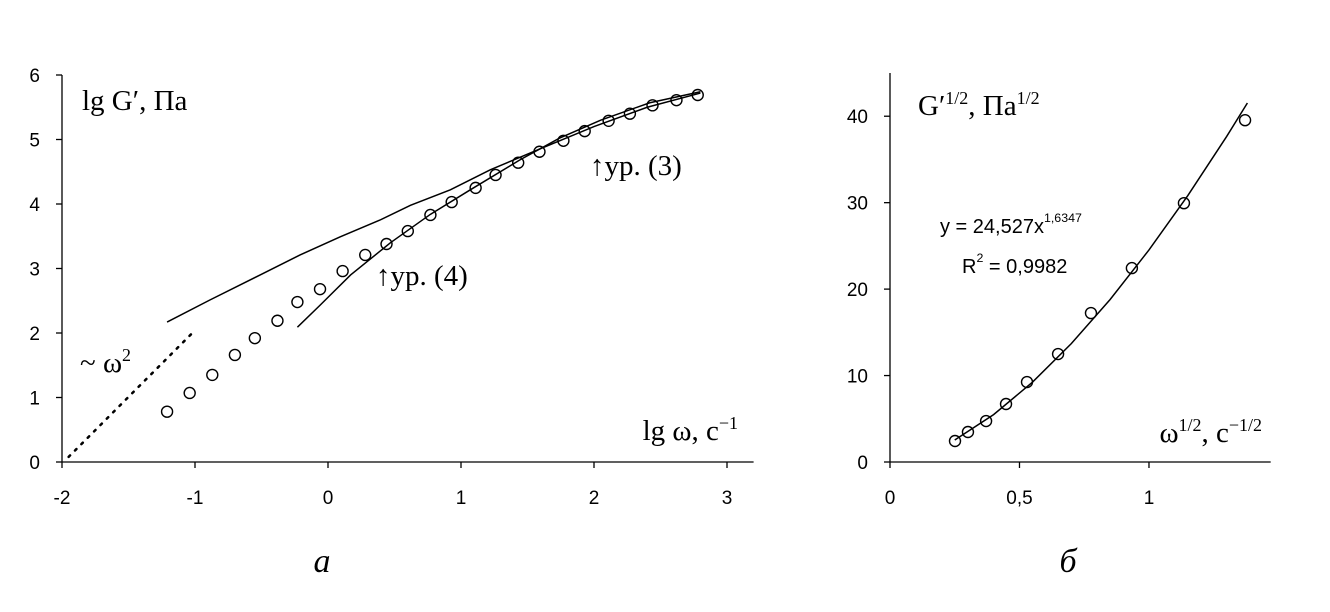 The image size is (1330, 612). I want to click on superscript: 1,6347, so click(1063, 218).